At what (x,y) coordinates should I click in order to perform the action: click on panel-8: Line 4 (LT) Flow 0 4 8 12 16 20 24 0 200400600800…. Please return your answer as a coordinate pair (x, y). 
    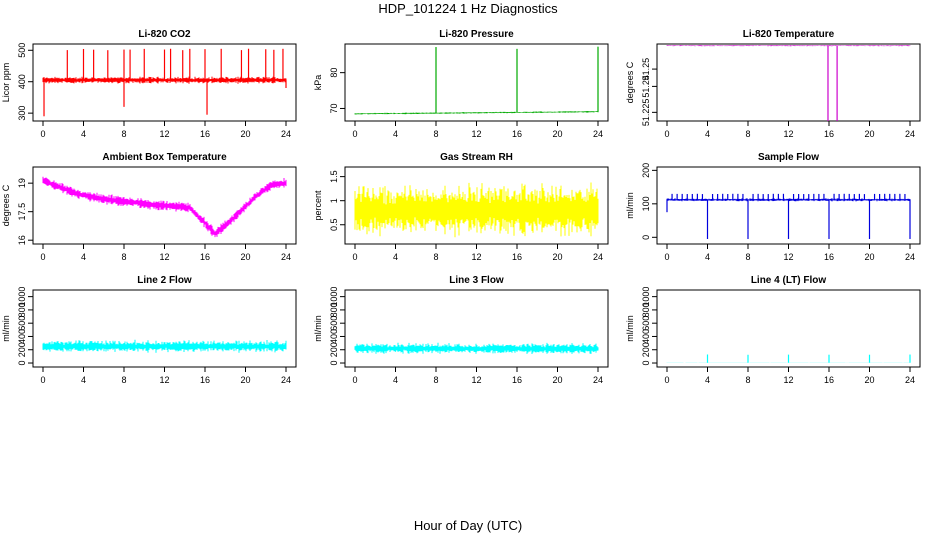
    Looking at the image, I should click on (773, 330).